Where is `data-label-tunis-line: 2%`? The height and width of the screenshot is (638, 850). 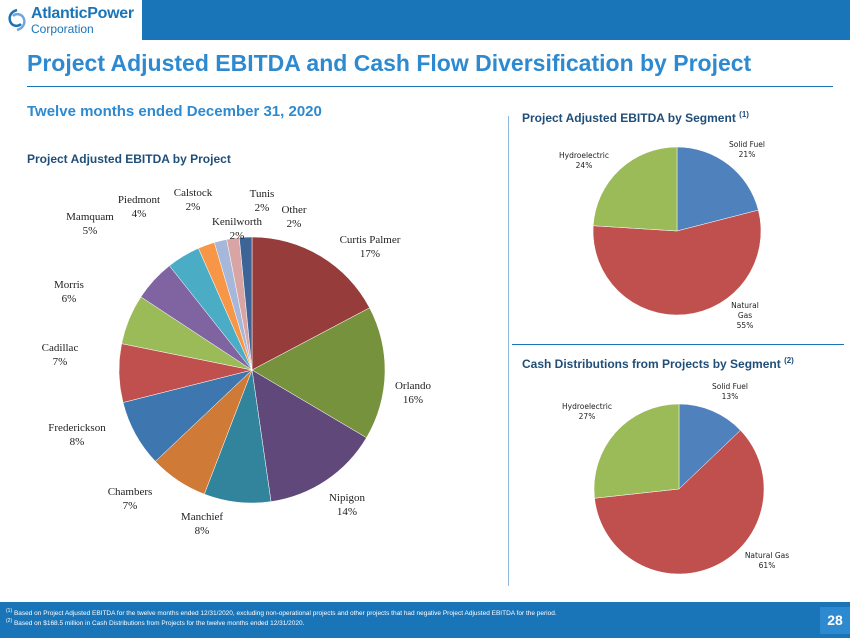 data-label-tunis-line: 2% is located at coordinates (262, 208).